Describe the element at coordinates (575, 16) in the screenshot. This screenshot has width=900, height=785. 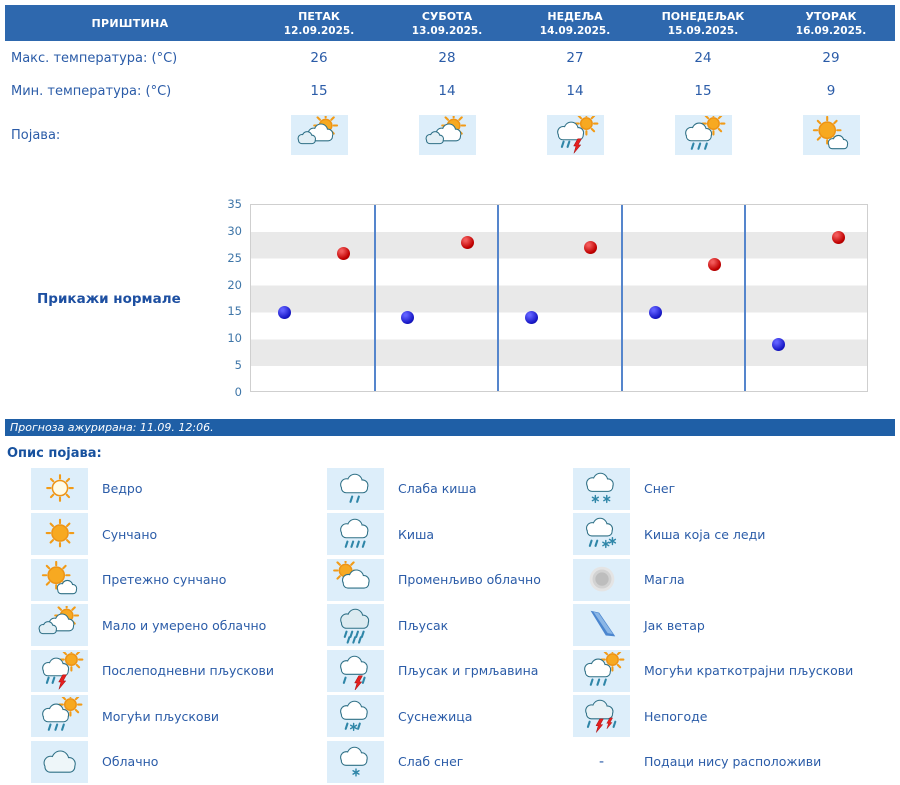
I see `day-name: НЕДЕЉА` at that location.